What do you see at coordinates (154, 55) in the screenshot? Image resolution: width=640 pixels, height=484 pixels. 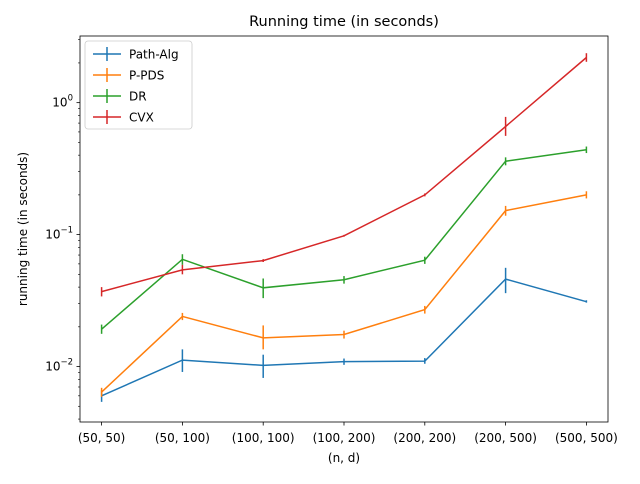 I see `legend-label: Path-Alg` at bounding box center [154, 55].